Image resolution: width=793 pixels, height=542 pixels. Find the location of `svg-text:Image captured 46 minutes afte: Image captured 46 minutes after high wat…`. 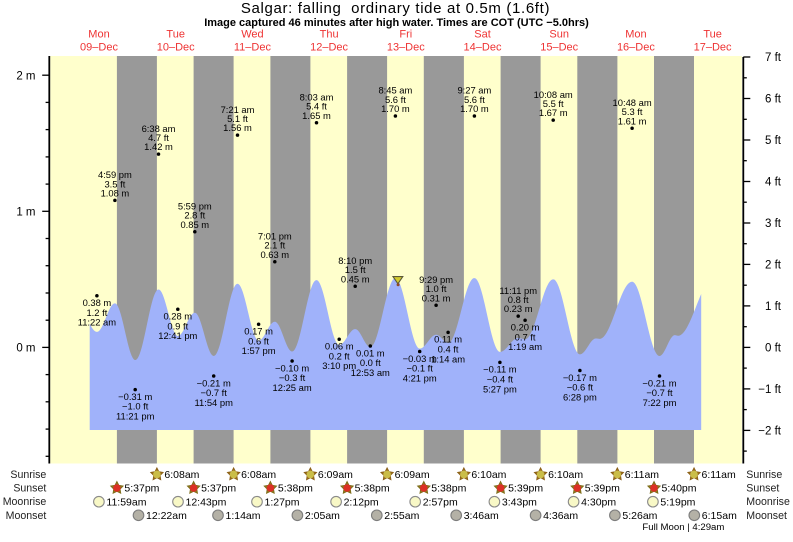

svg-text:Image captured 46 minutes afte: Image captured 46 minutes after high wat… is located at coordinates (396, 23).